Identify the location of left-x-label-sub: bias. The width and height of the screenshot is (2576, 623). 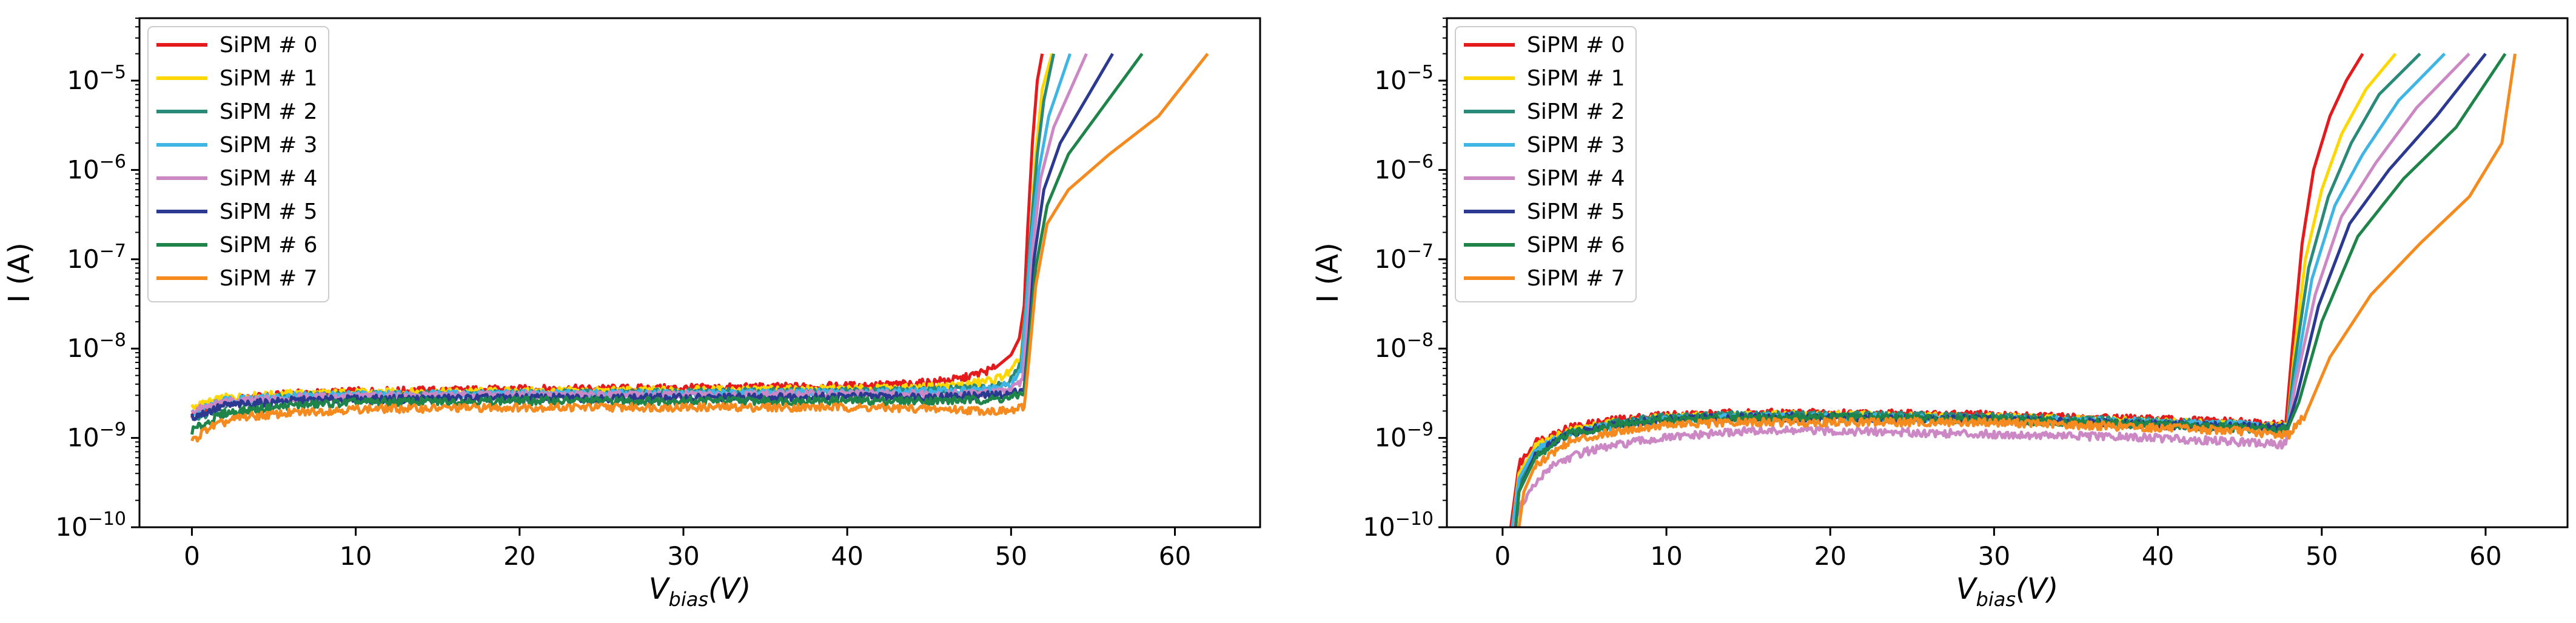
(689, 599).